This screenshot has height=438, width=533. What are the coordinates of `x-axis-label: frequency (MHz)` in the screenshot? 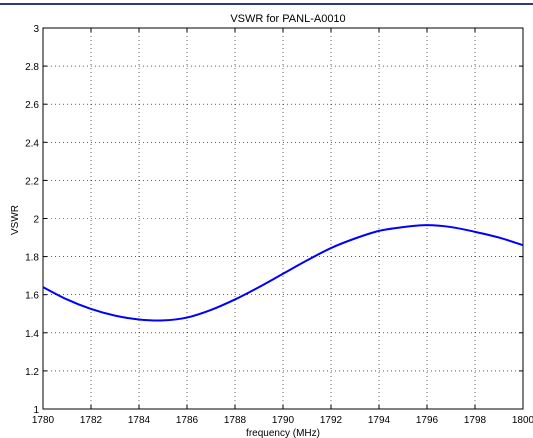 It's located at (283, 433).